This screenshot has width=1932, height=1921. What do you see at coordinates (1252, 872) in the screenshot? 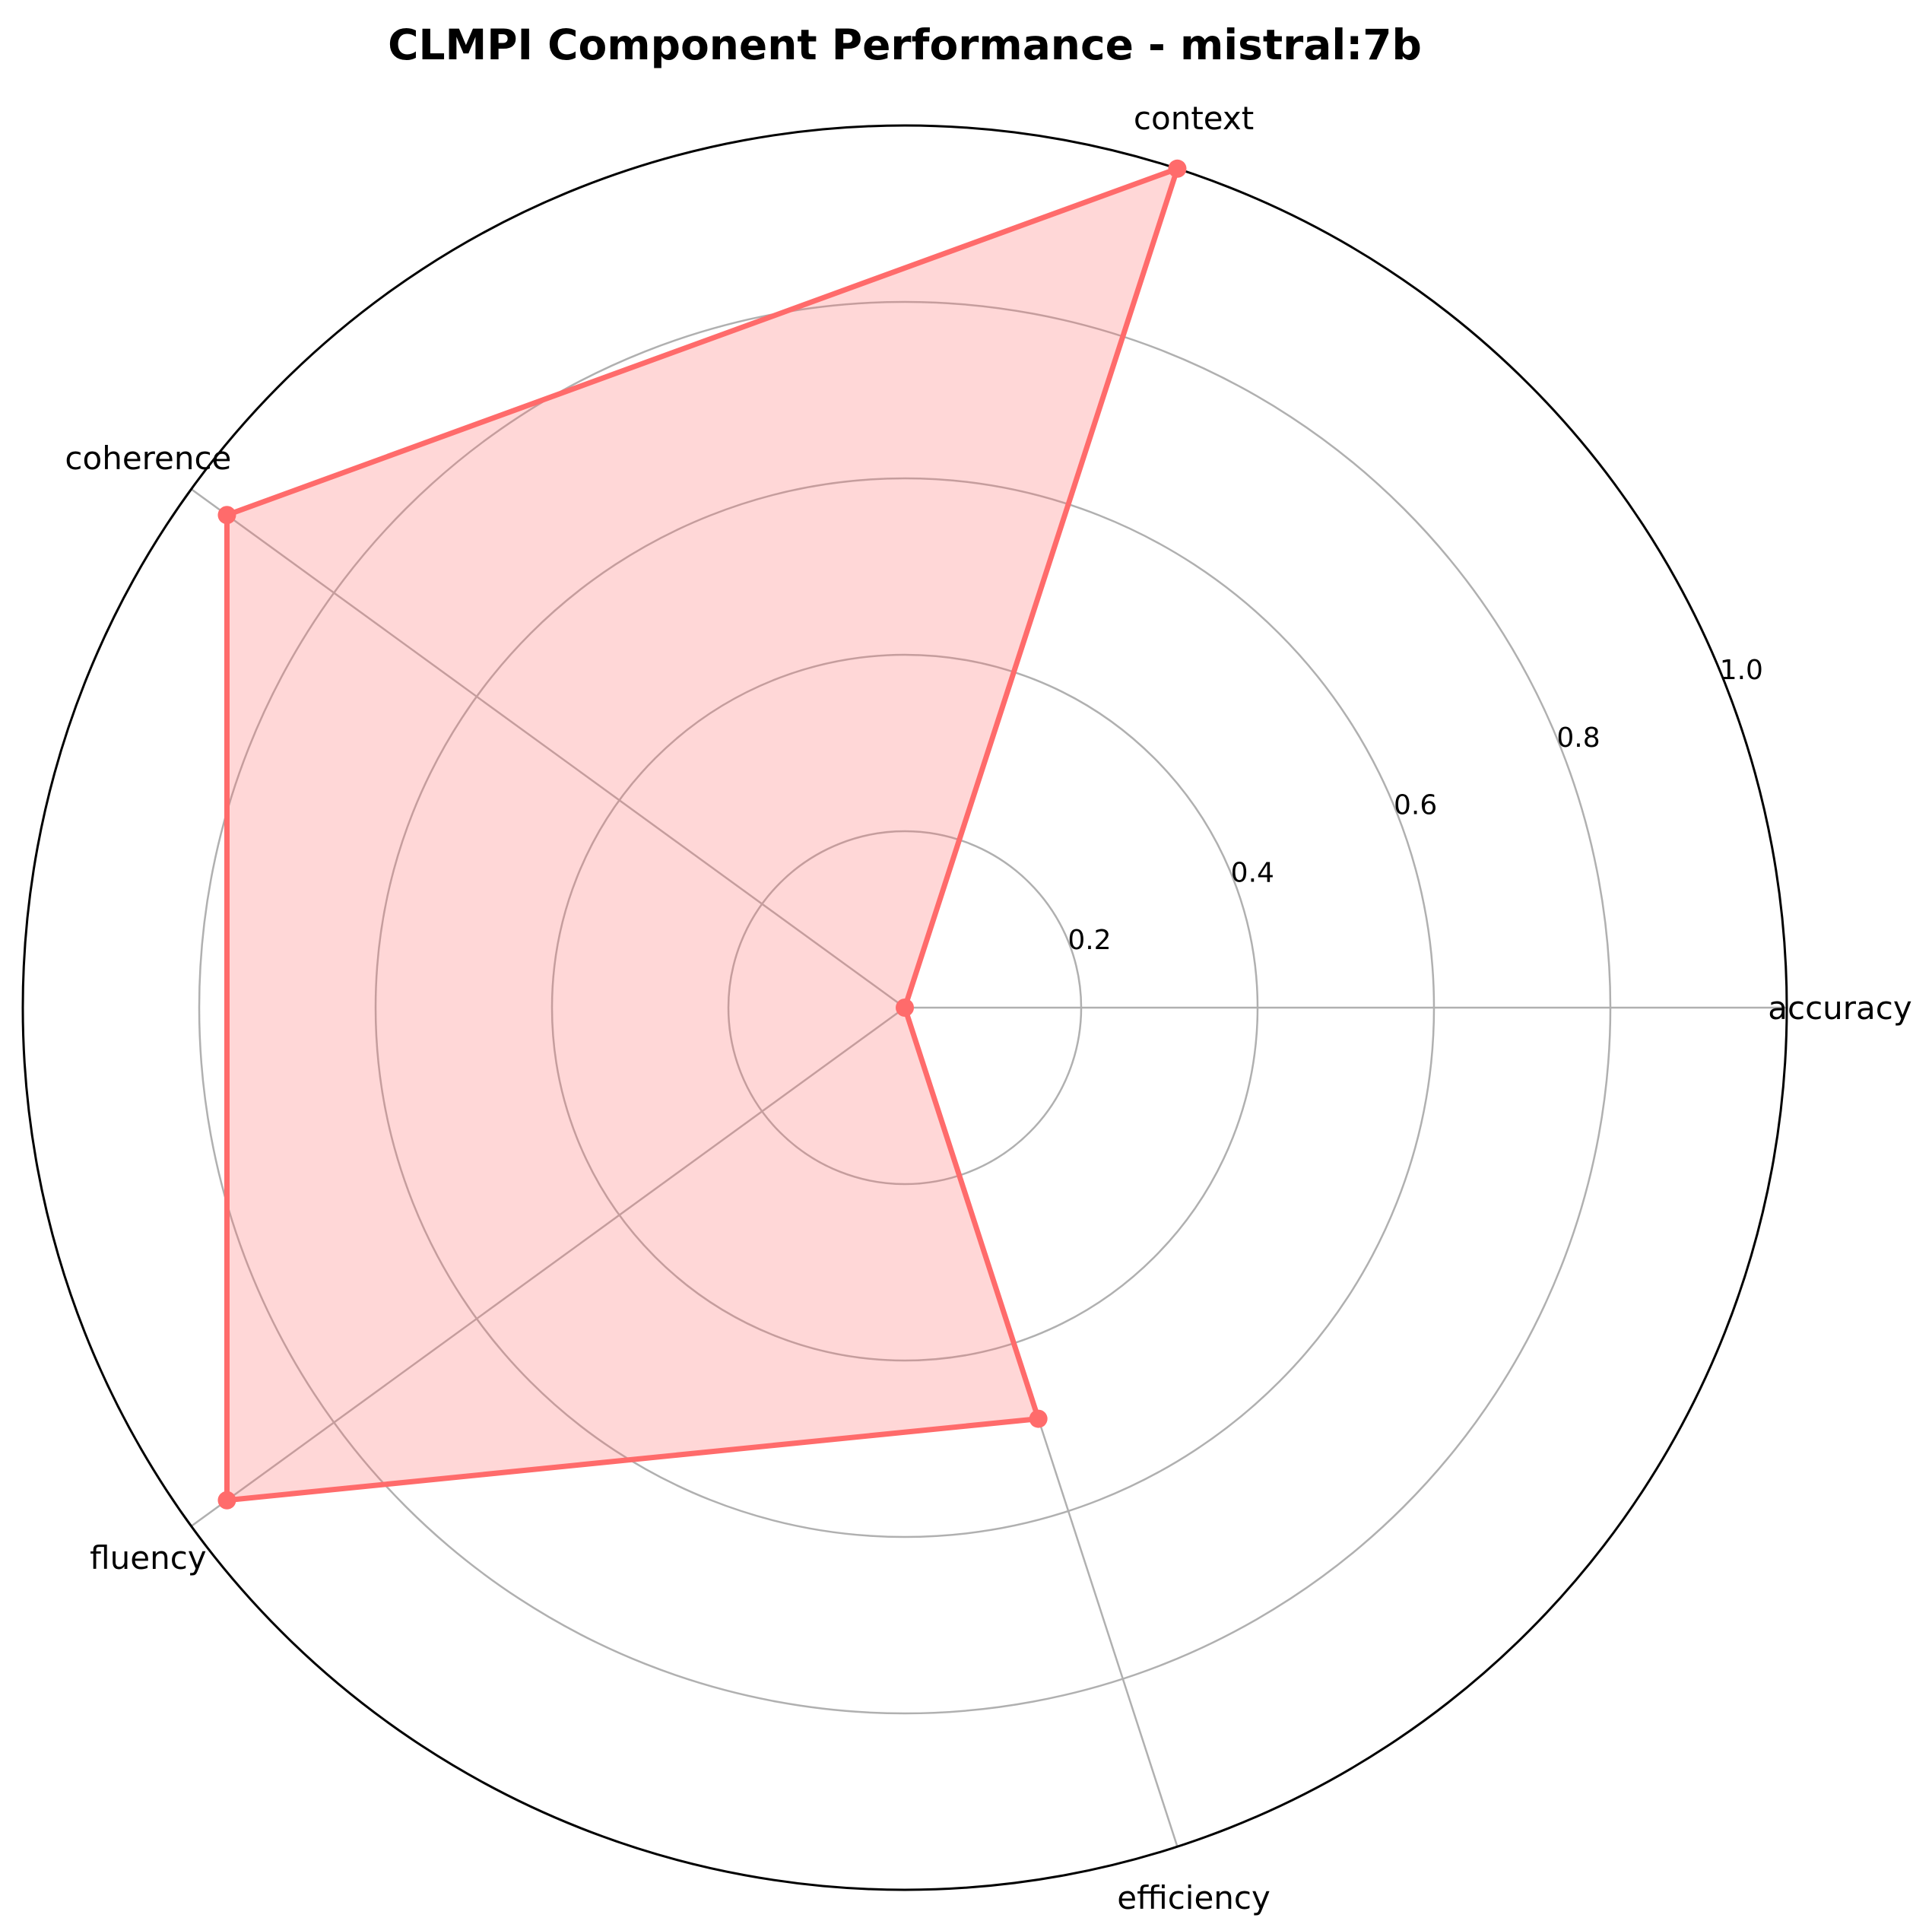
I see `r-tick-label: 0.4` at bounding box center [1252, 872].